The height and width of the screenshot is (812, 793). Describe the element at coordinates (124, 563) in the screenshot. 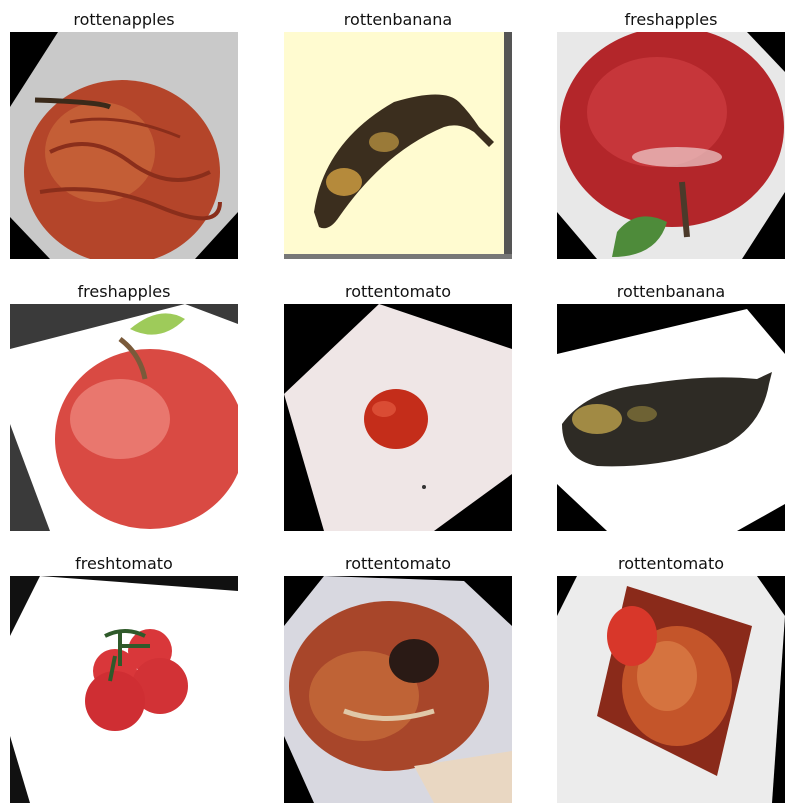

I see `image-title: freshtomato` at that location.